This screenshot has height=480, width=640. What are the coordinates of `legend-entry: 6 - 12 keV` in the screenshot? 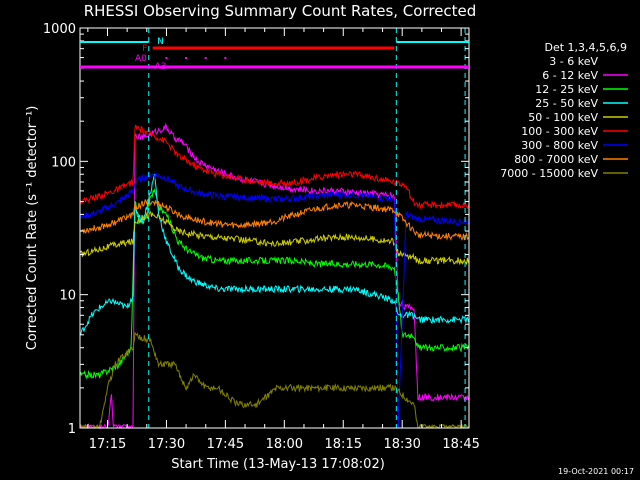 It's located at (570, 75).